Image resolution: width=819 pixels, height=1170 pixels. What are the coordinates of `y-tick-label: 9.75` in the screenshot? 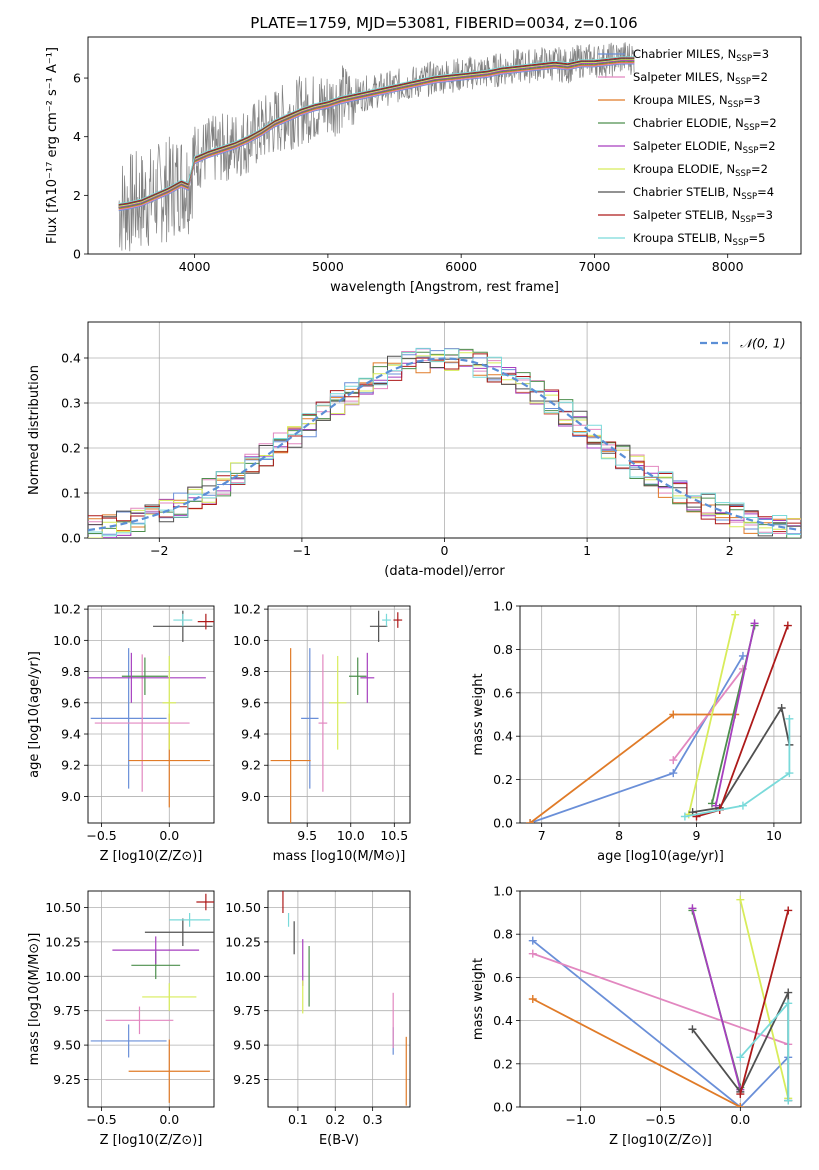 It's located at (247, 1010).